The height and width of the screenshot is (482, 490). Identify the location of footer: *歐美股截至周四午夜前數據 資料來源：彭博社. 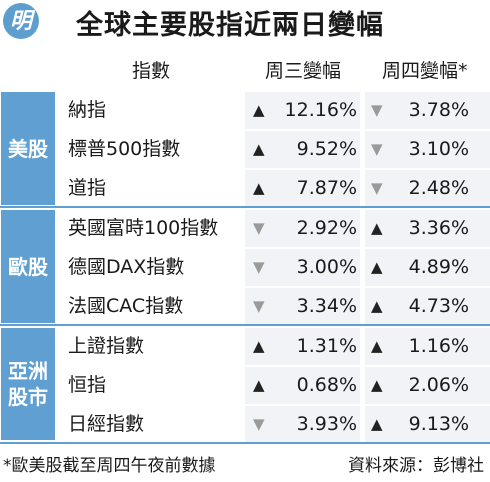
(245, 464).